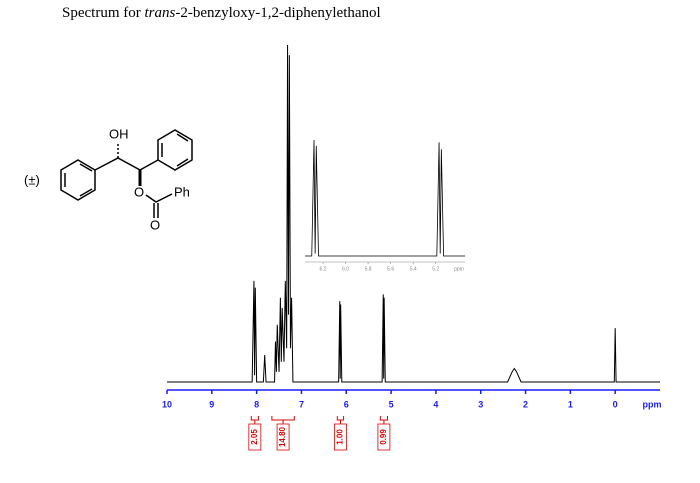 The width and height of the screenshot is (700, 483). Describe the element at coordinates (32, 179) in the screenshot. I see `prefix: (±)` at that location.